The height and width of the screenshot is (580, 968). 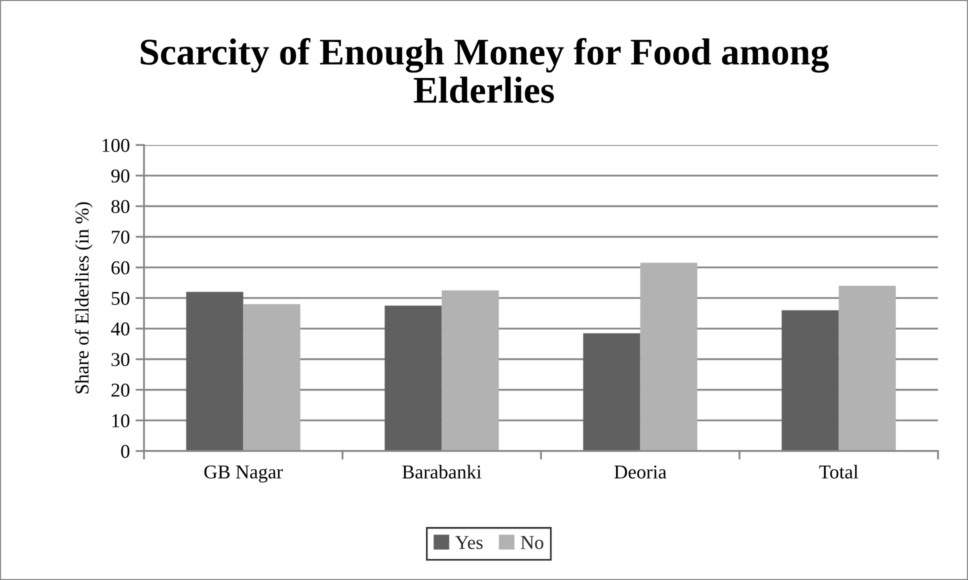 What do you see at coordinates (532, 543) in the screenshot?
I see `legend-label: No` at bounding box center [532, 543].